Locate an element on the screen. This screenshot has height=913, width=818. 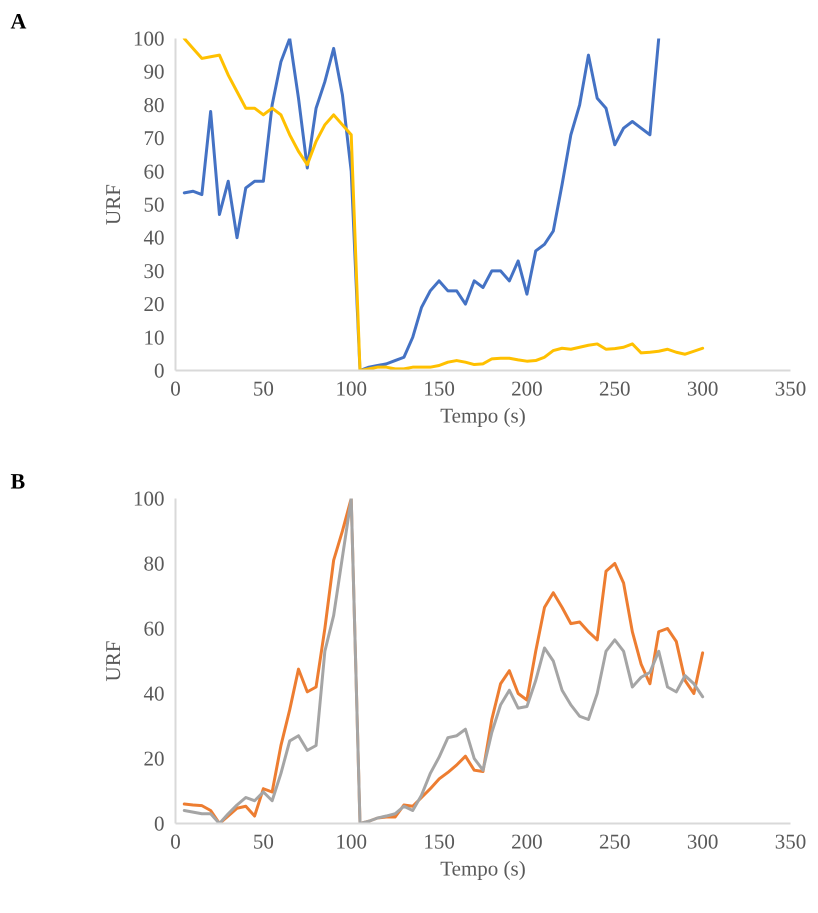
text: A is located at coordinates (18, 21).